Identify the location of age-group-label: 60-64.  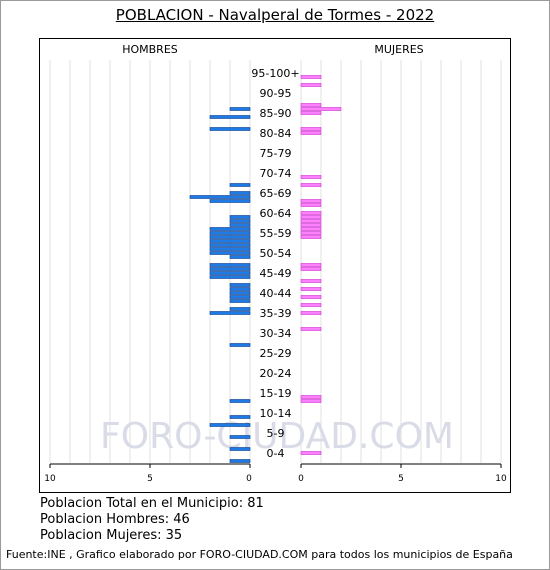
(276, 213).